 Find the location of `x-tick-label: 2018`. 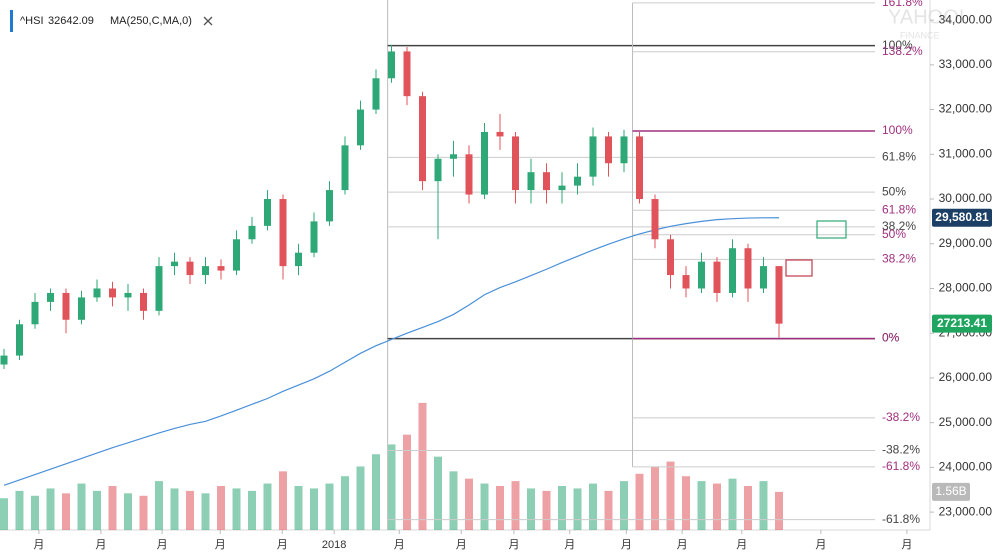

x-tick-label: 2018 is located at coordinates (334, 545).